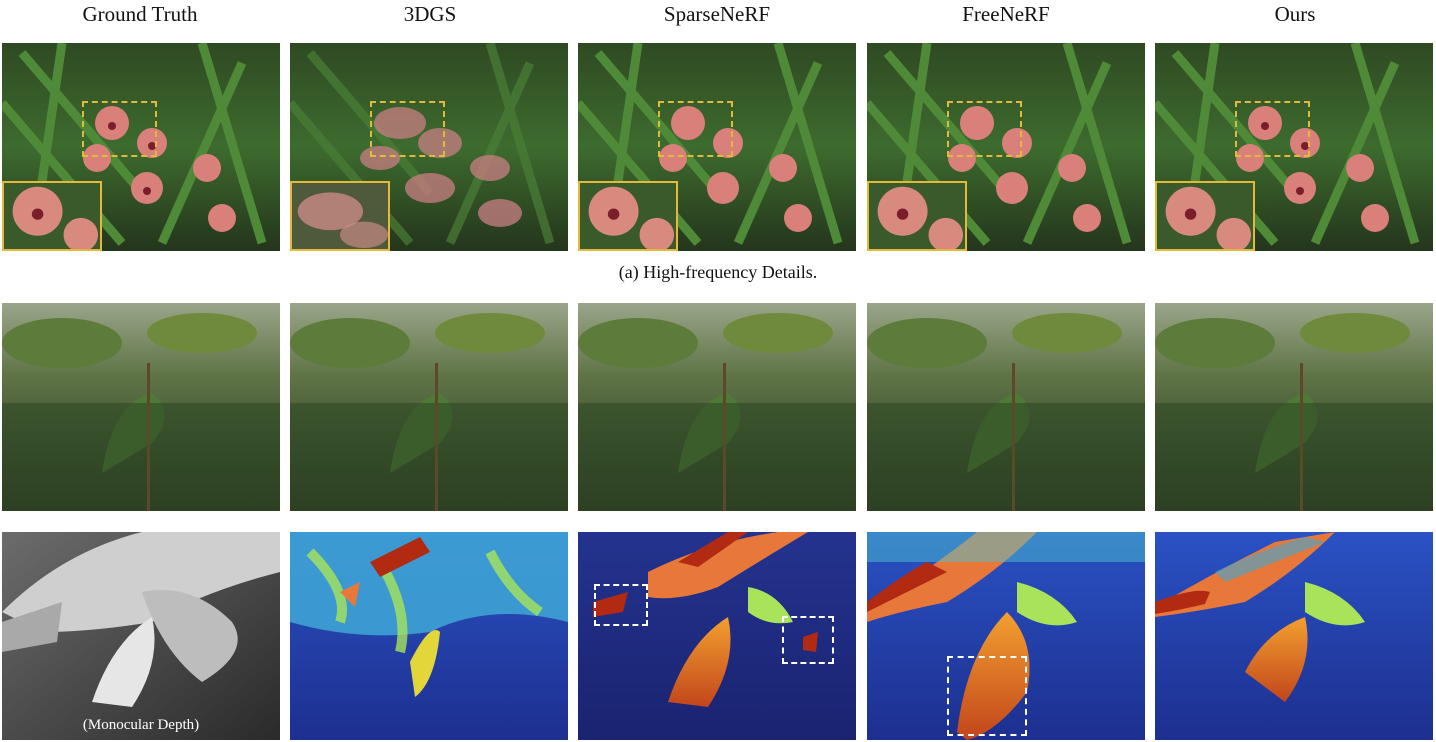  Describe the element at coordinates (141, 636) in the screenshot. I see `panel-gt-depth: (Monocular Depth)` at that location.